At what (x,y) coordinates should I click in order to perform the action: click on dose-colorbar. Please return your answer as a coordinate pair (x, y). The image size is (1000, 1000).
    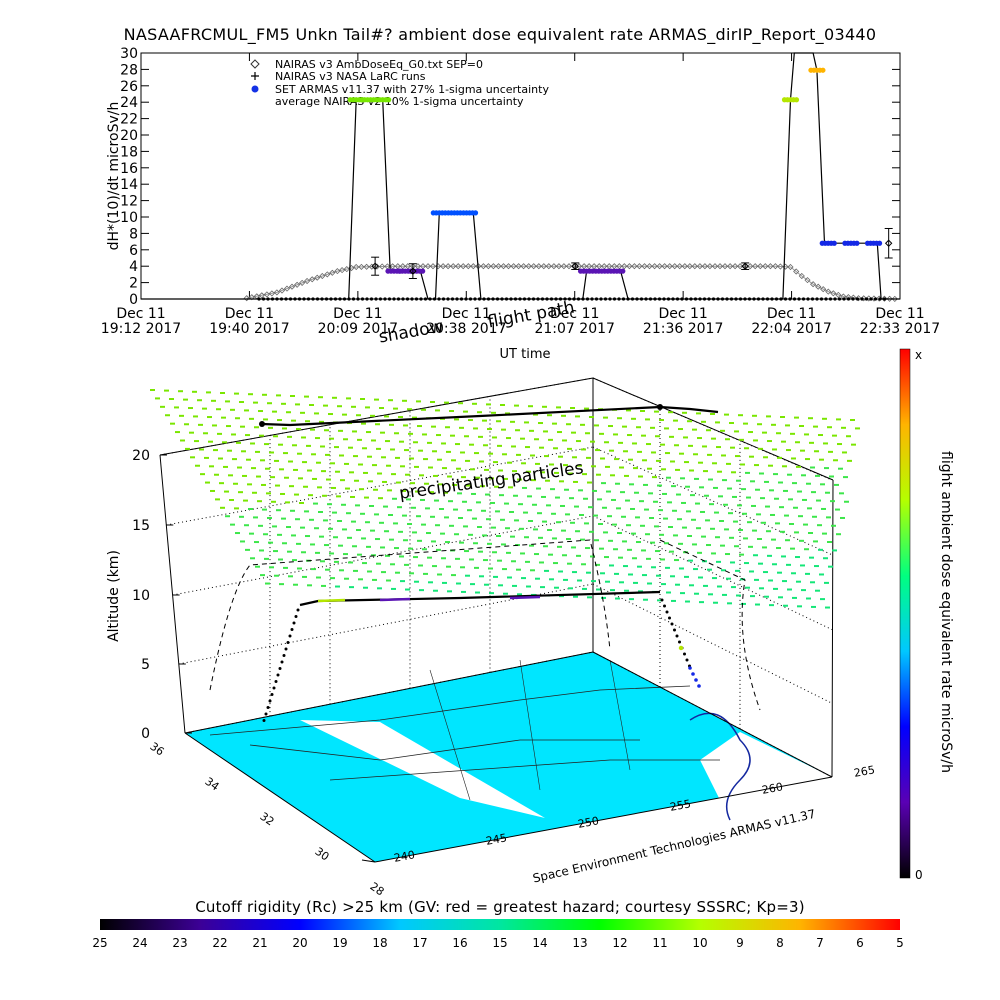
    Looking at the image, I should click on (905, 613).